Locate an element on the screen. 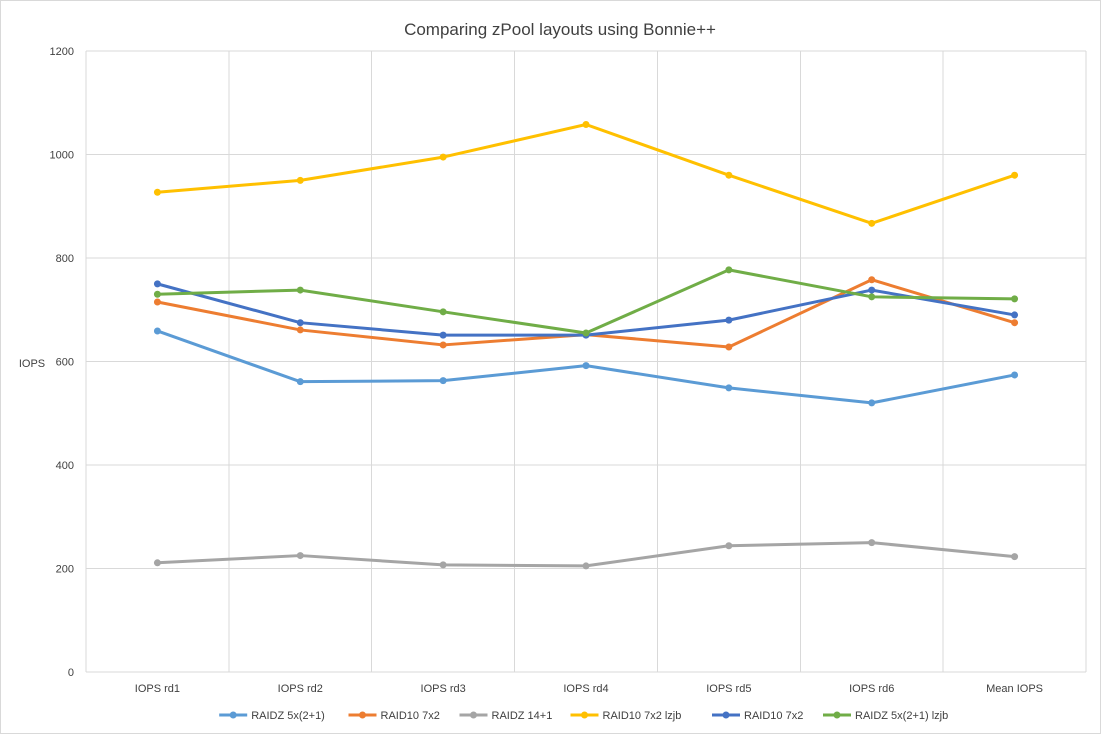  x-tick-label: IOPS rd4 is located at coordinates (585, 689).